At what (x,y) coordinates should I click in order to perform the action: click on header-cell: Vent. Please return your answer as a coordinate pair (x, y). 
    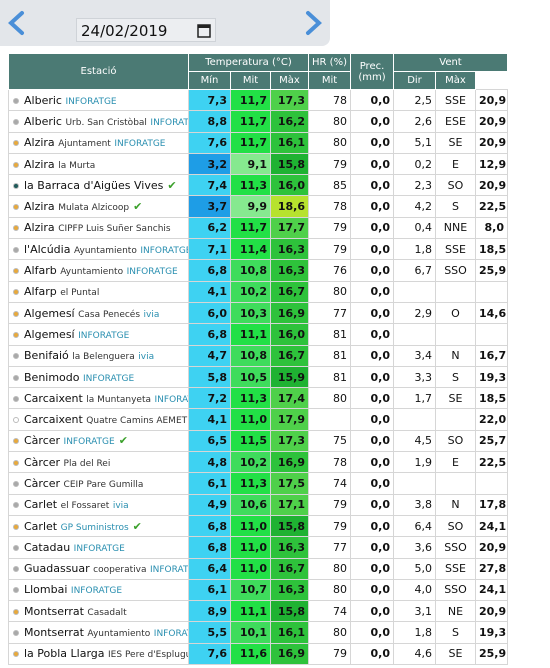
    Looking at the image, I should click on (450, 62).